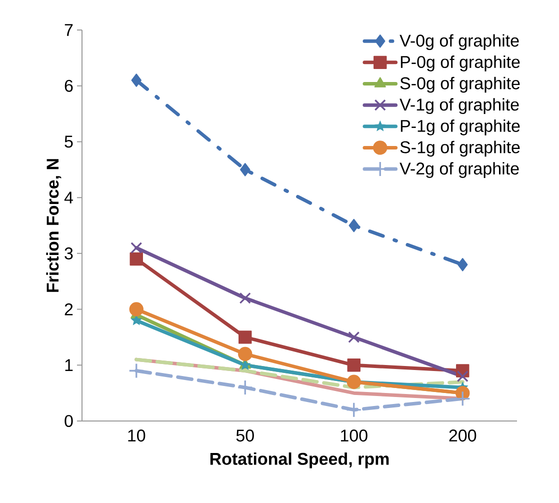 Image resolution: width=559 pixels, height=503 pixels. Describe the element at coordinates (460, 84) in the screenshot. I see `legend-label: S-0g of graphite` at that location.